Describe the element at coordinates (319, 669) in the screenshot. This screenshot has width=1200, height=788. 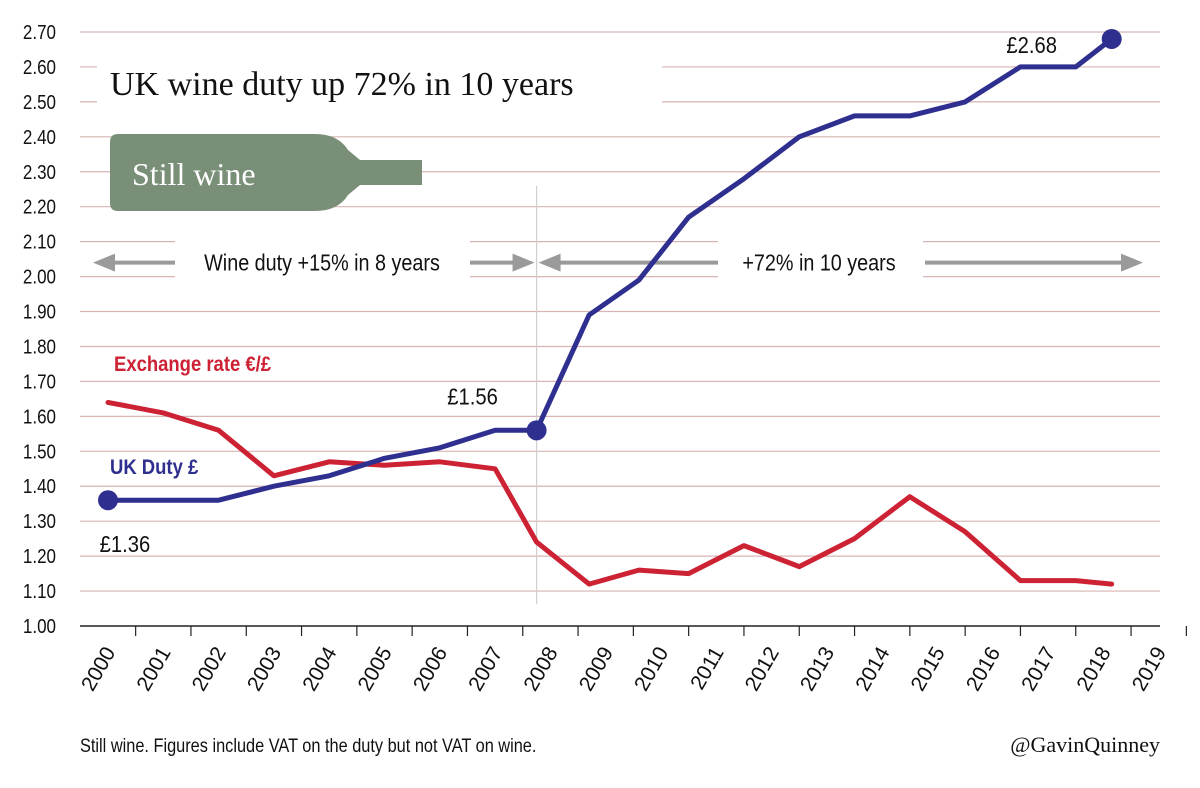
I see `x-tick-label: 2004` at that location.